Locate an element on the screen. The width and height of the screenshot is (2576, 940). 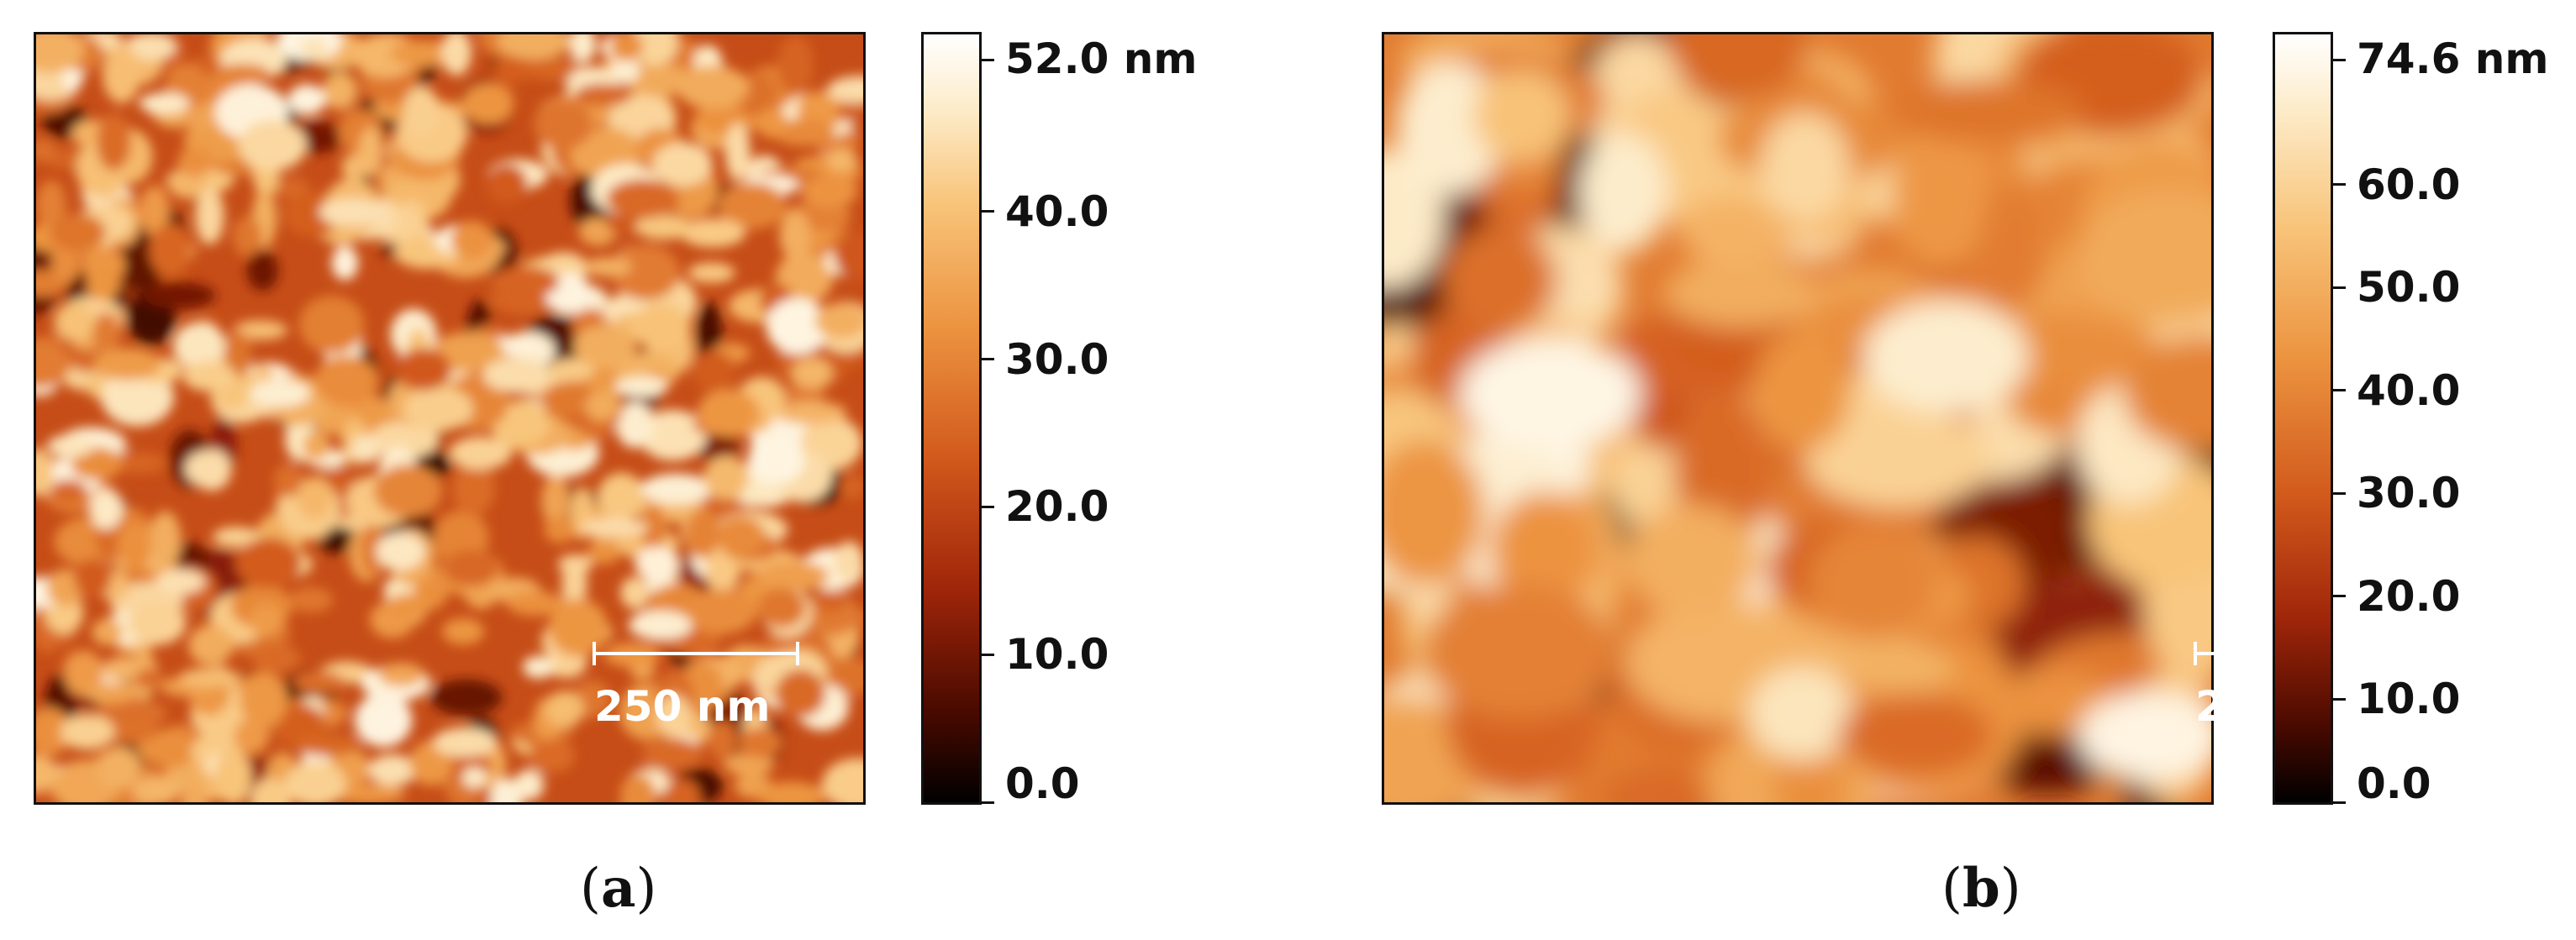
colorbar-max-label: 52.0 nm is located at coordinates (1101, 59).